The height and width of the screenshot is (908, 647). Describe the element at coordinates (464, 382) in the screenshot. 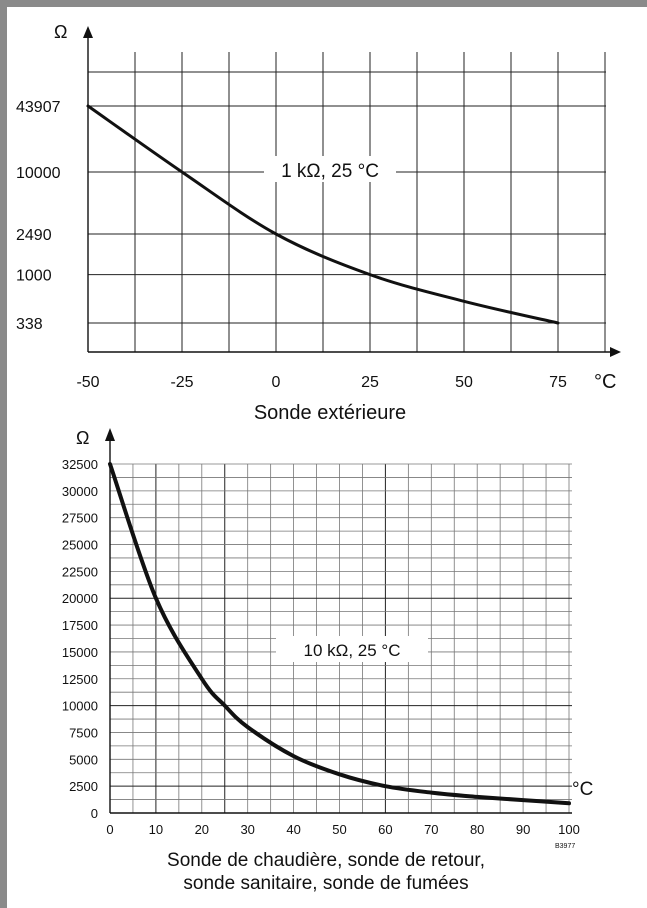

I see `c1-x-tick-label: 50` at that location.